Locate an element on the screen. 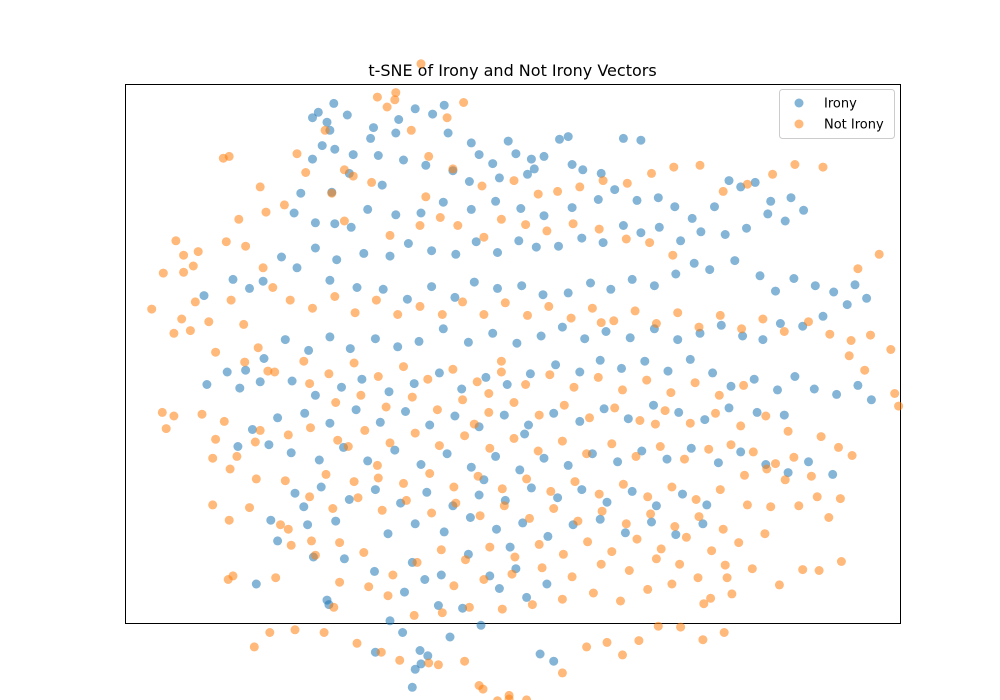  legend-marker-not-irony is located at coordinates (799, 124).